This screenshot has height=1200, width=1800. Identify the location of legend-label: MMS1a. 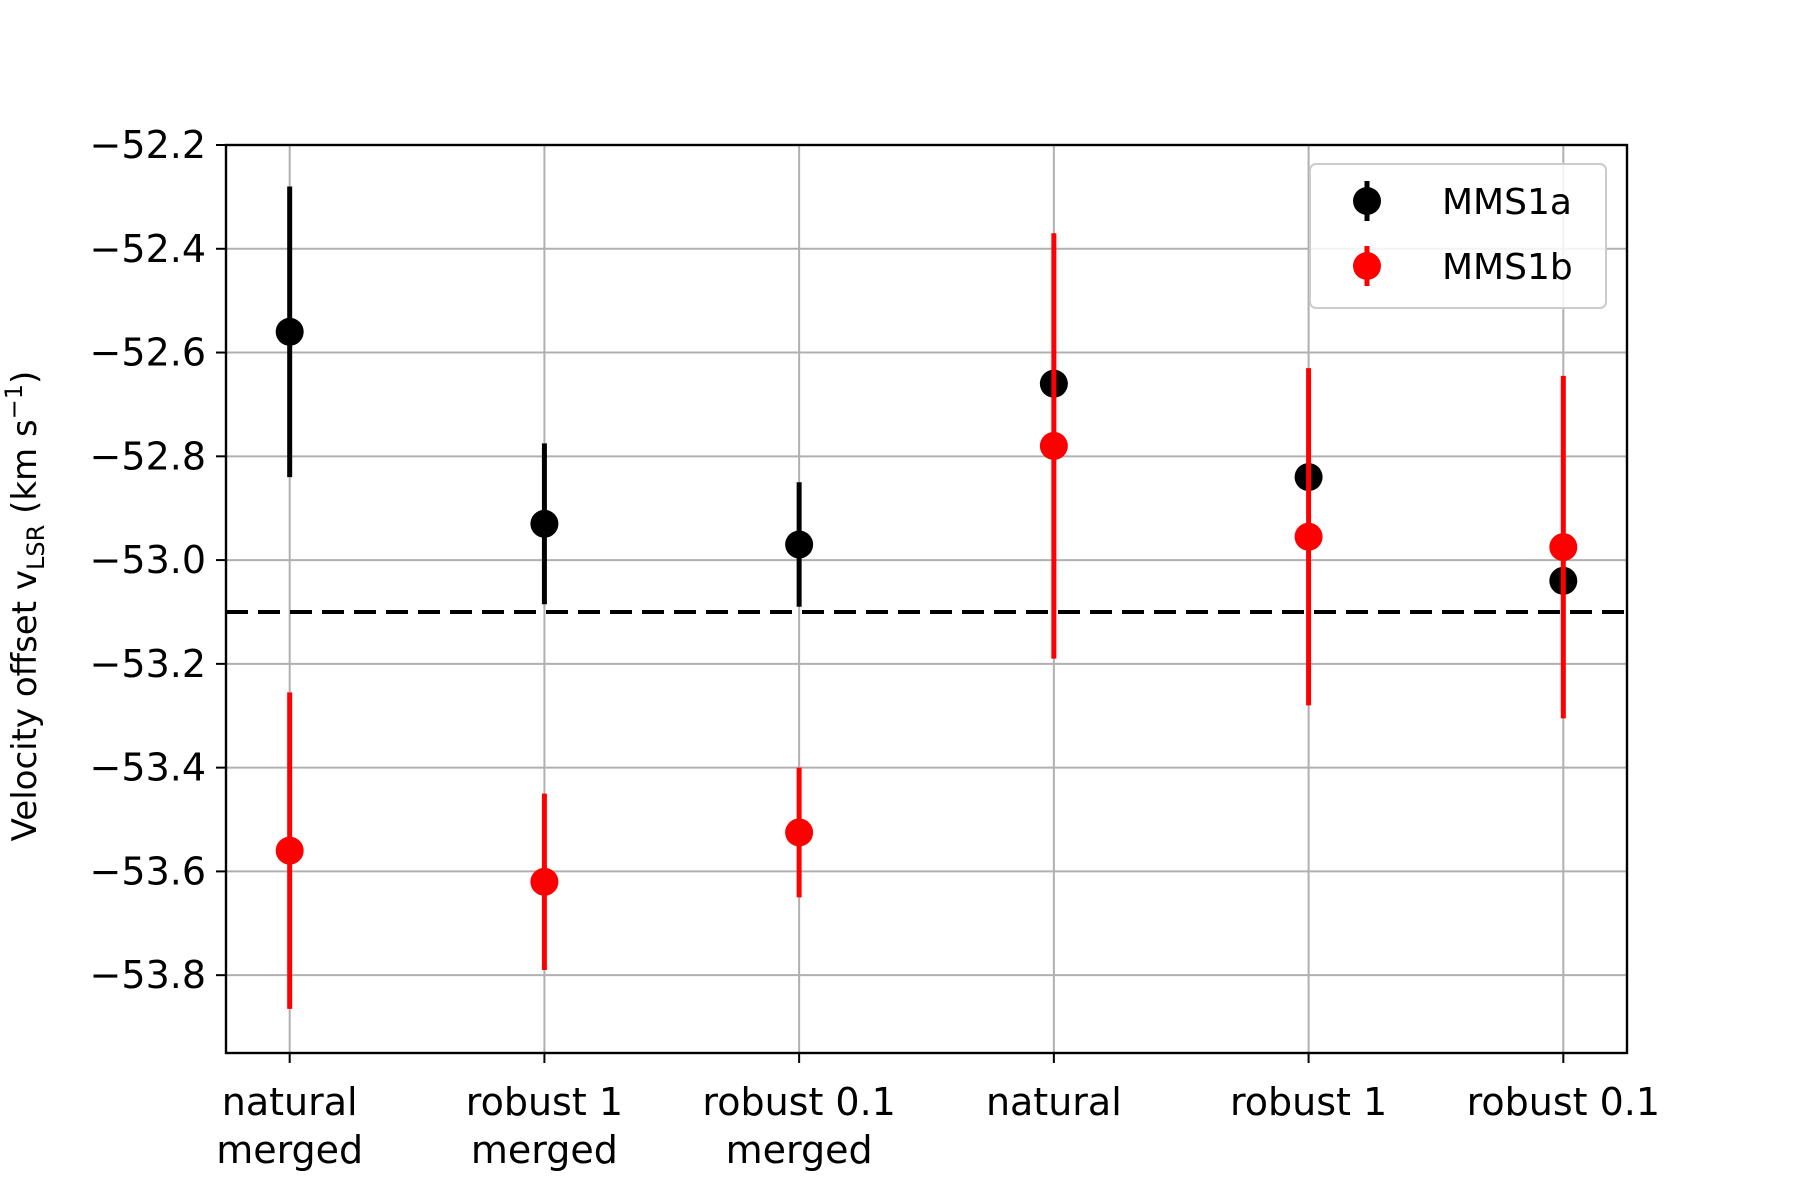
(1507, 202).